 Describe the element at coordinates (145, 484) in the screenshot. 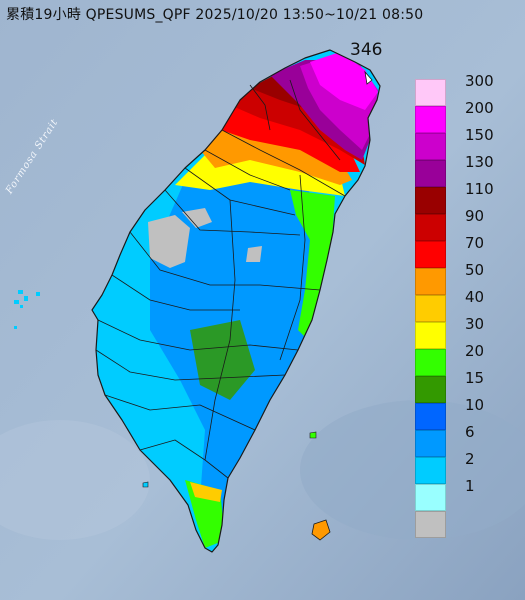

I see `xiaoliuqiu-island` at that location.